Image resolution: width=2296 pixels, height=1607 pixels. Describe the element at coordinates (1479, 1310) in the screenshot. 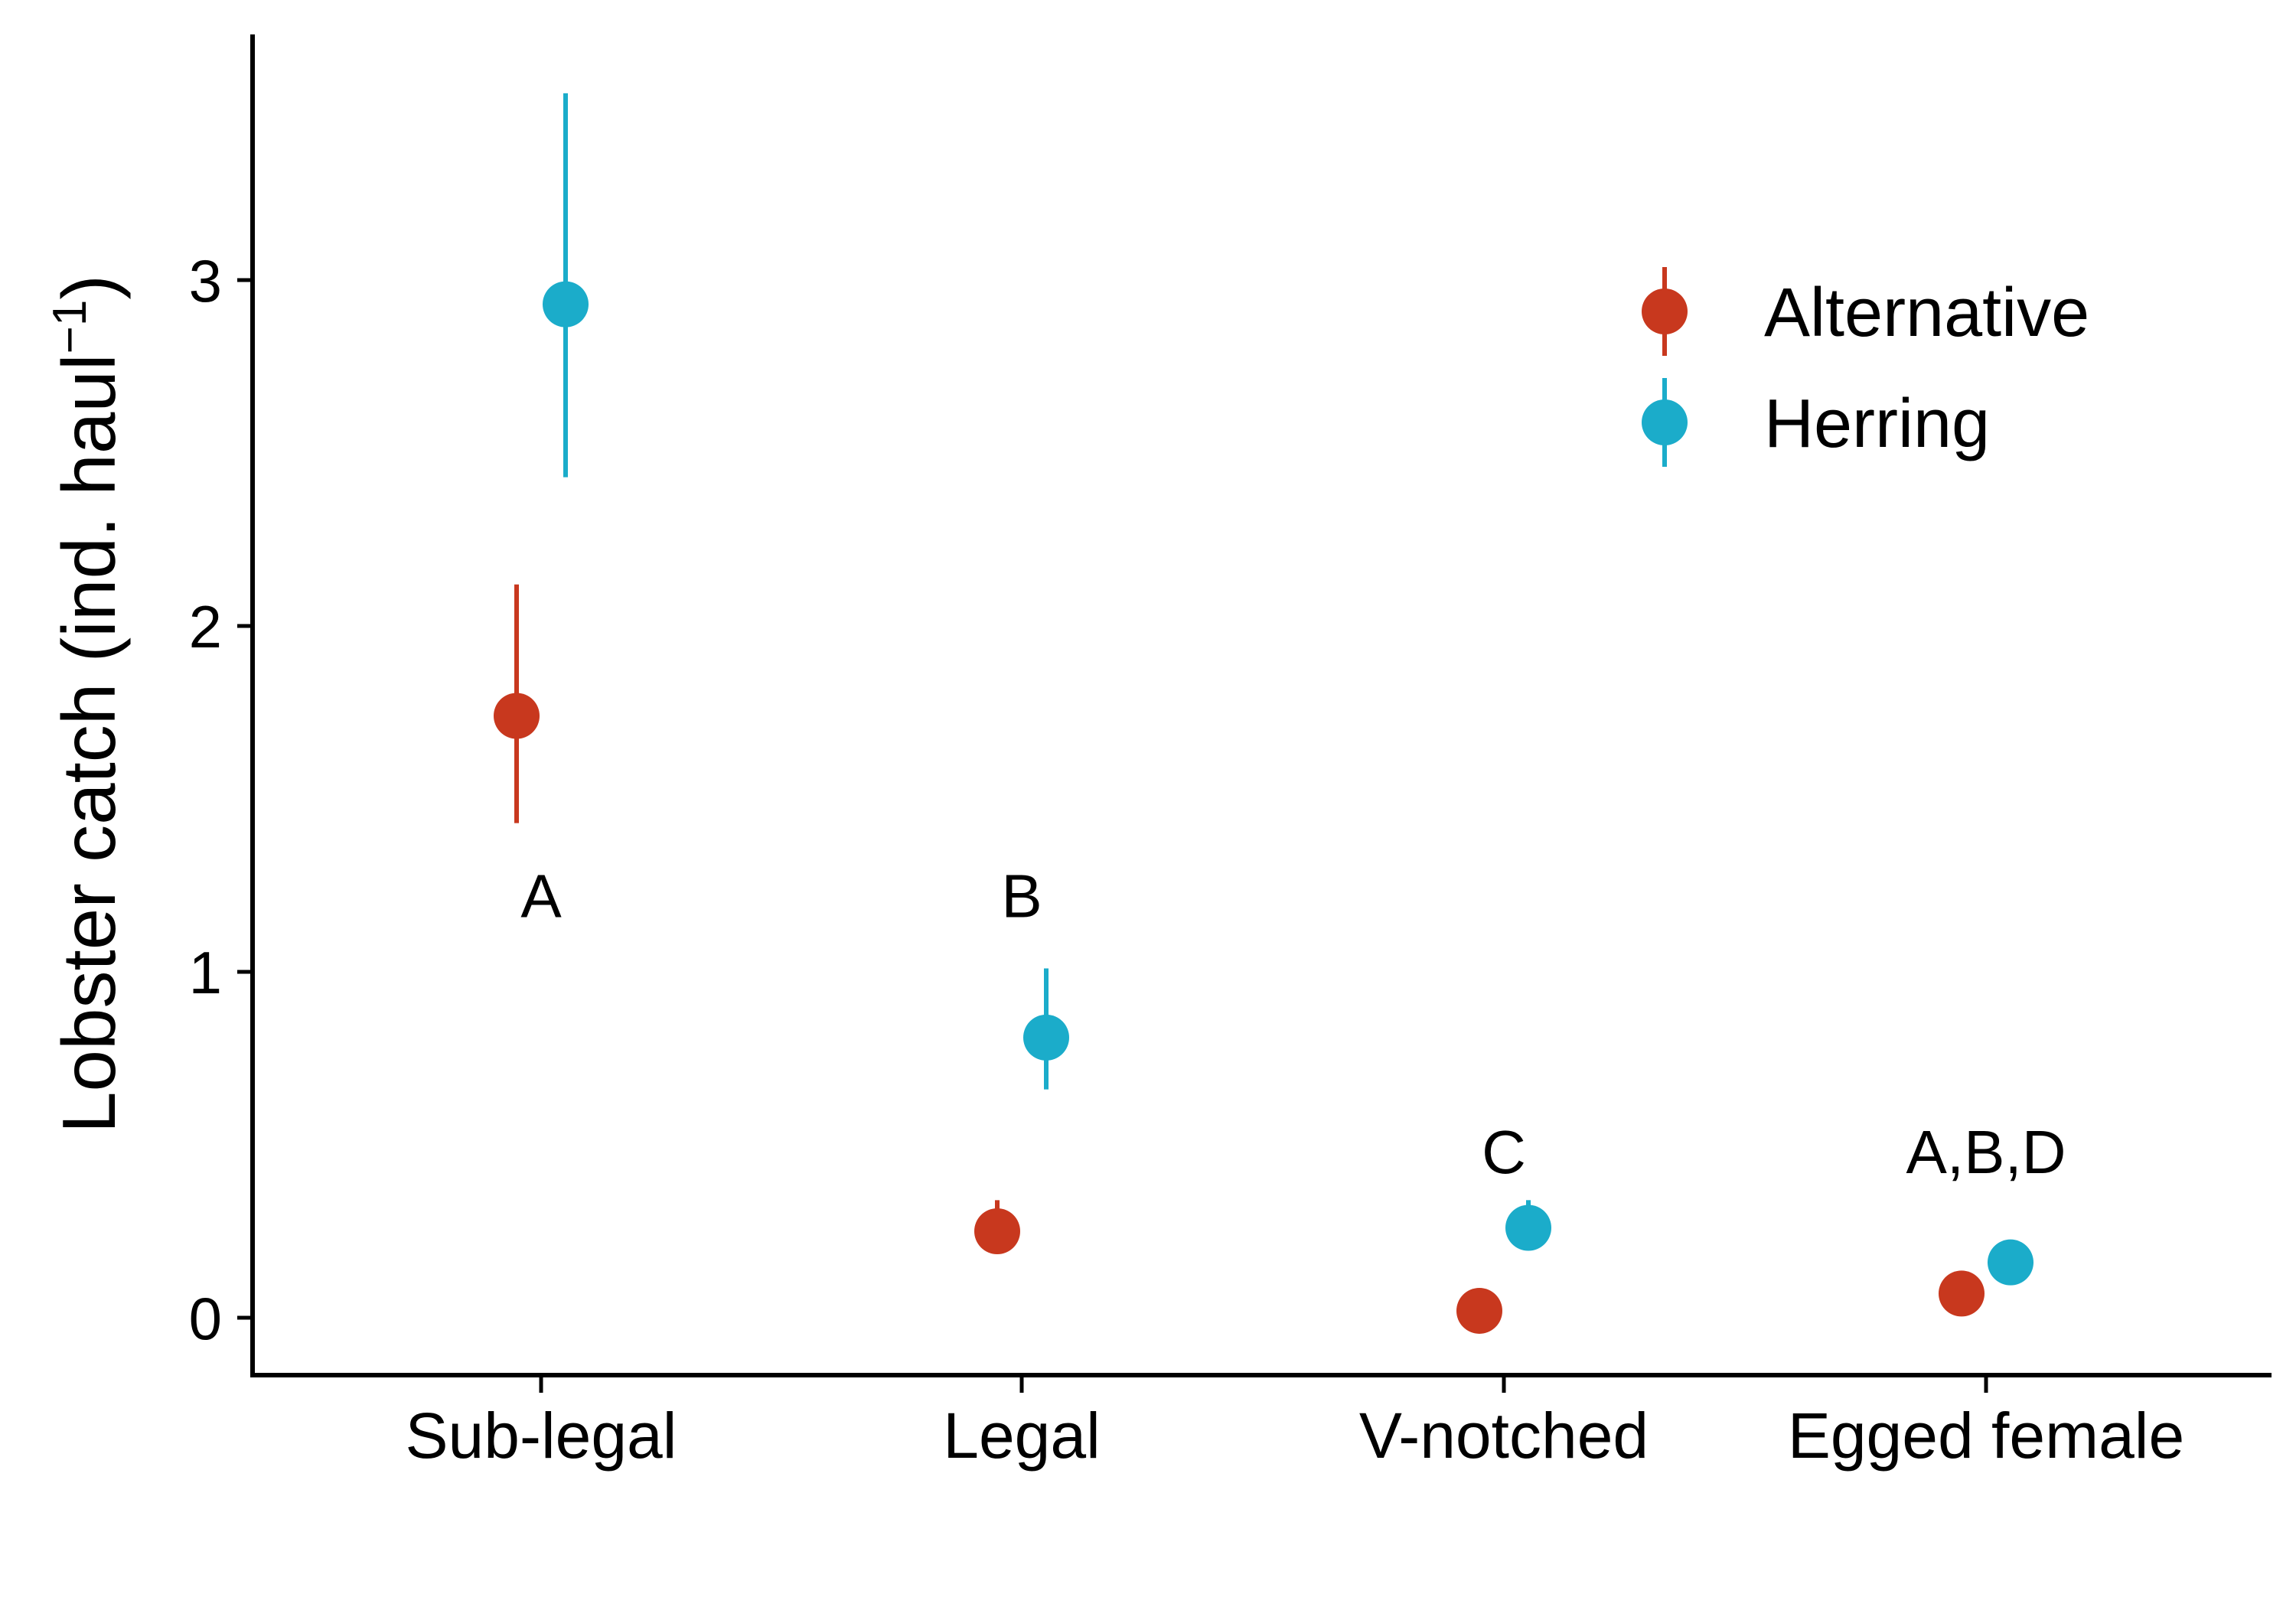

I see `point-alternative-v-notched` at that location.